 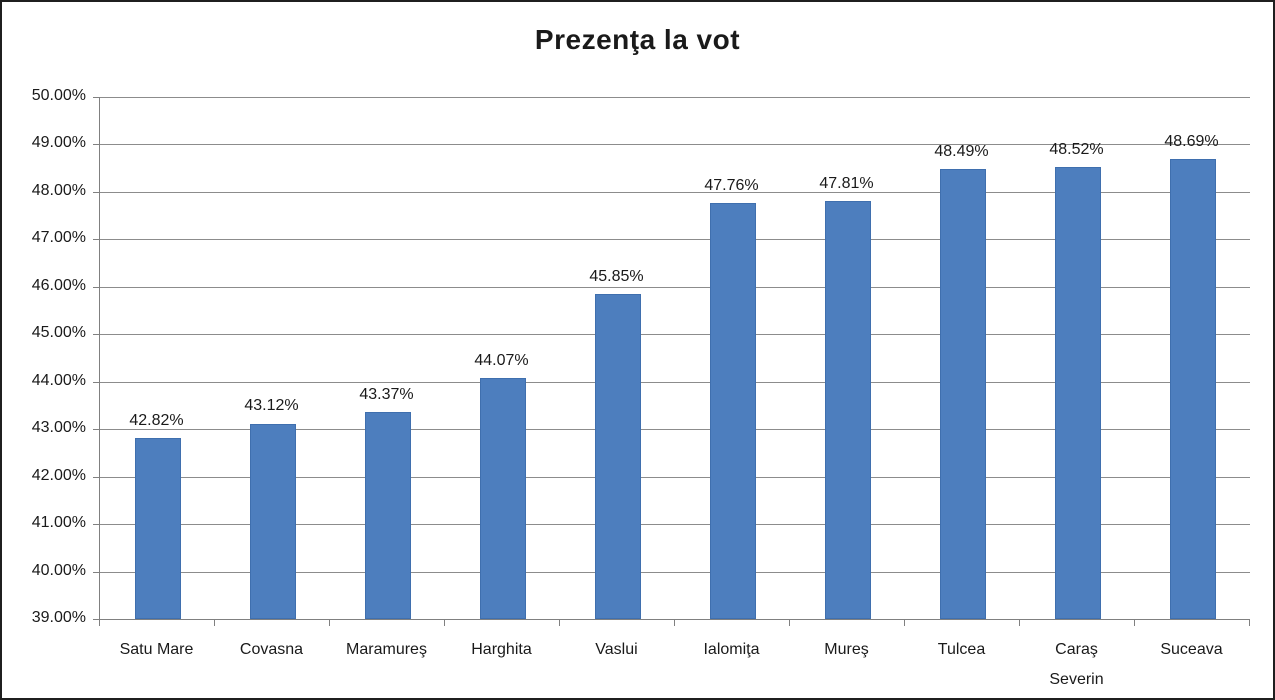 I want to click on value-label: 42.82%, so click(x=156, y=420).